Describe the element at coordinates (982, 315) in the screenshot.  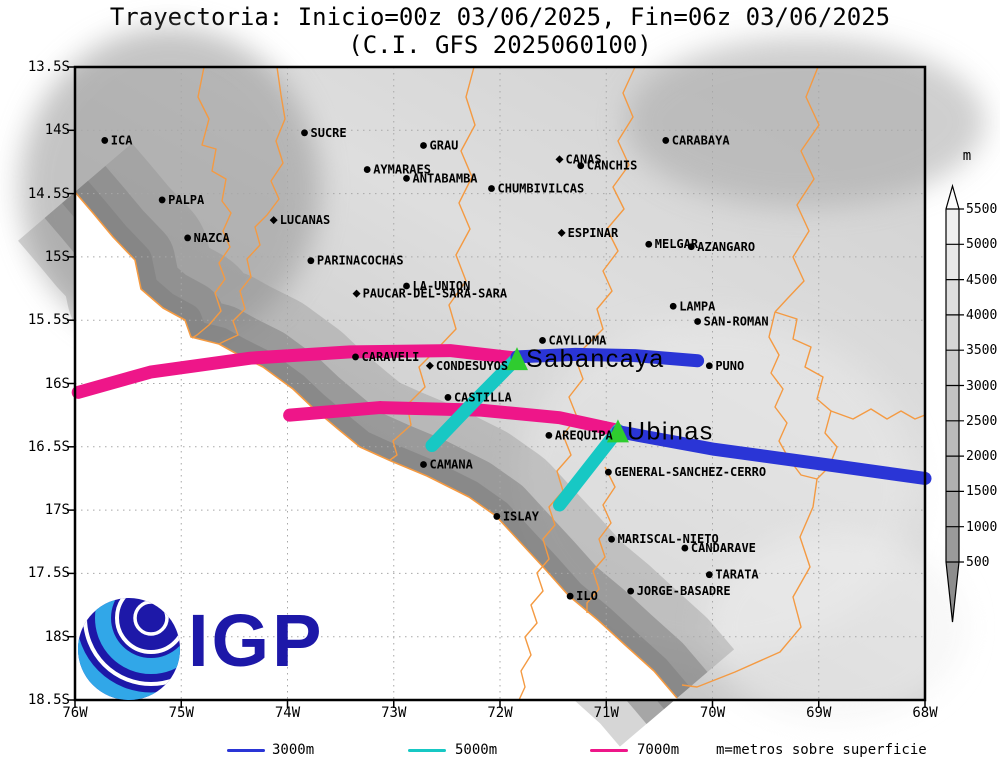
I see `colorbar-tick-label: 4000` at that location.